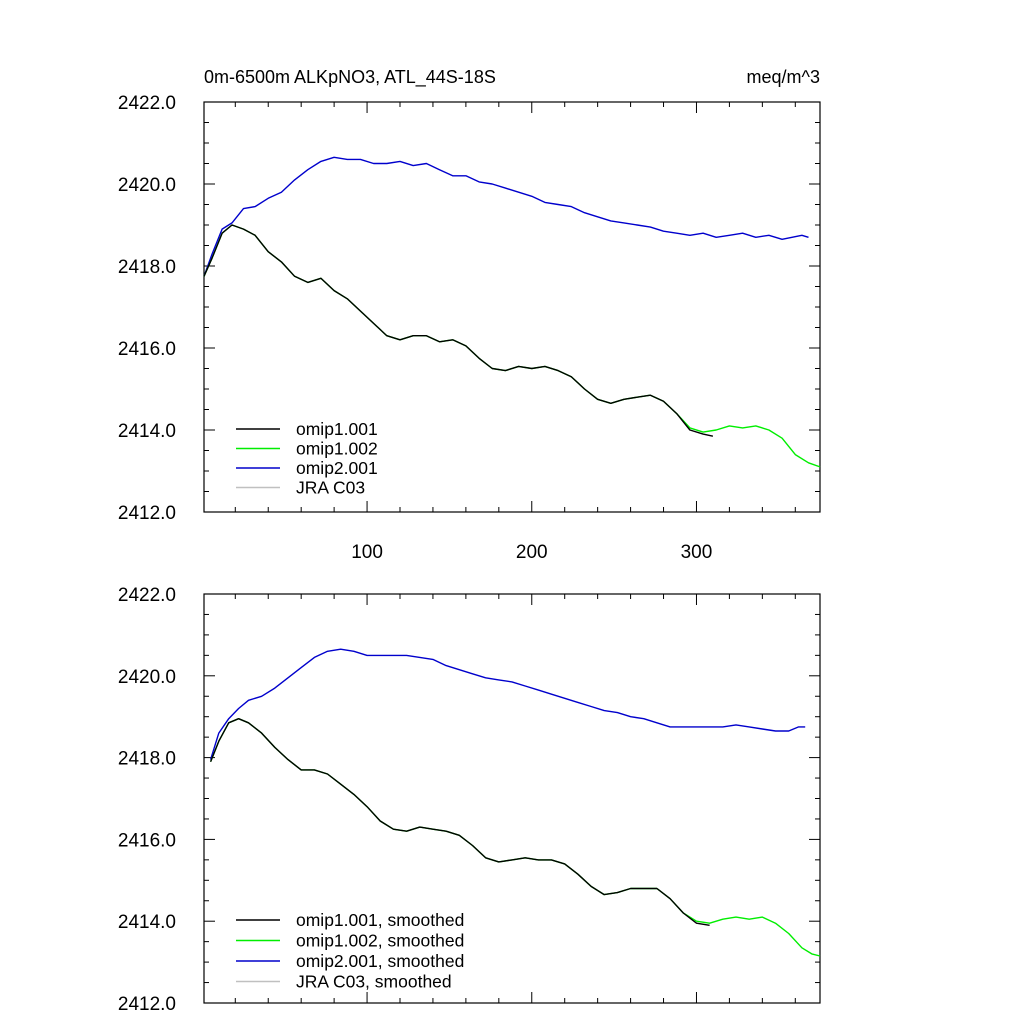  I want to click on x-tick-label: 100, so click(367, 552).